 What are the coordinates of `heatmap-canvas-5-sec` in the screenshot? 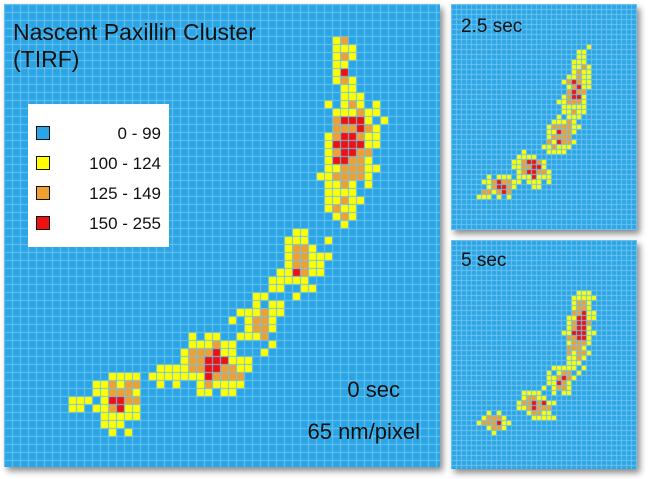 It's located at (544, 354).